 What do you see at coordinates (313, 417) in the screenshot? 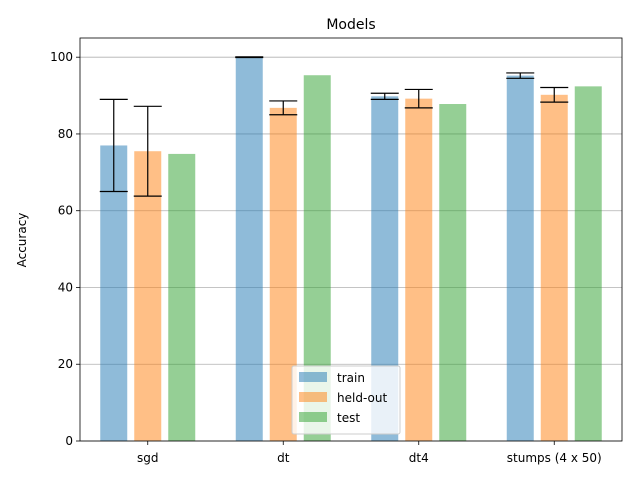
I see `legend-swatch-test` at bounding box center [313, 417].